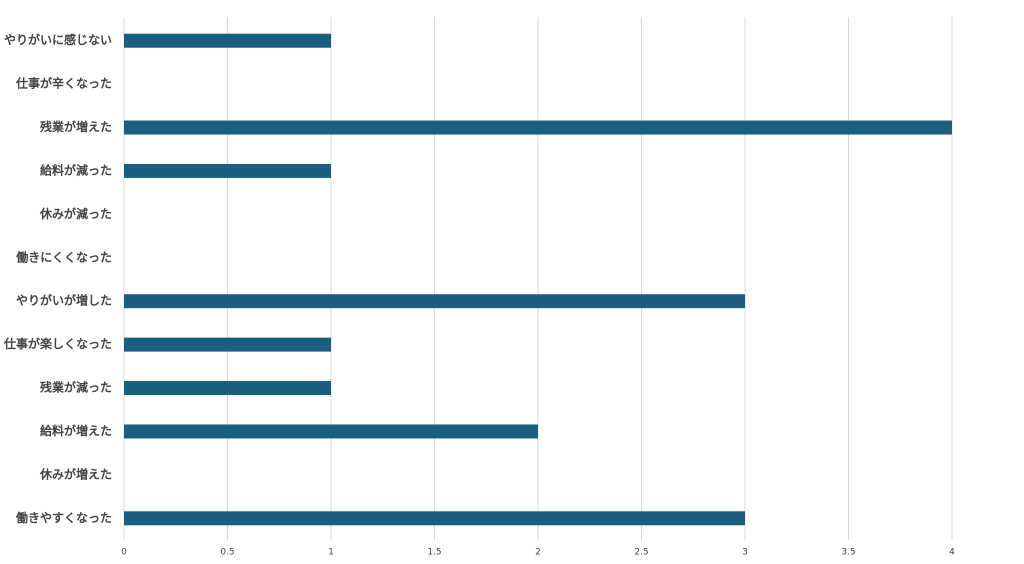 Image resolution: width=1024 pixels, height=564 pixels. What do you see at coordinates (76, 430) in the screenshot?
I see `y-tick-label: 給料が増えた` at bounding box center [76, 430].